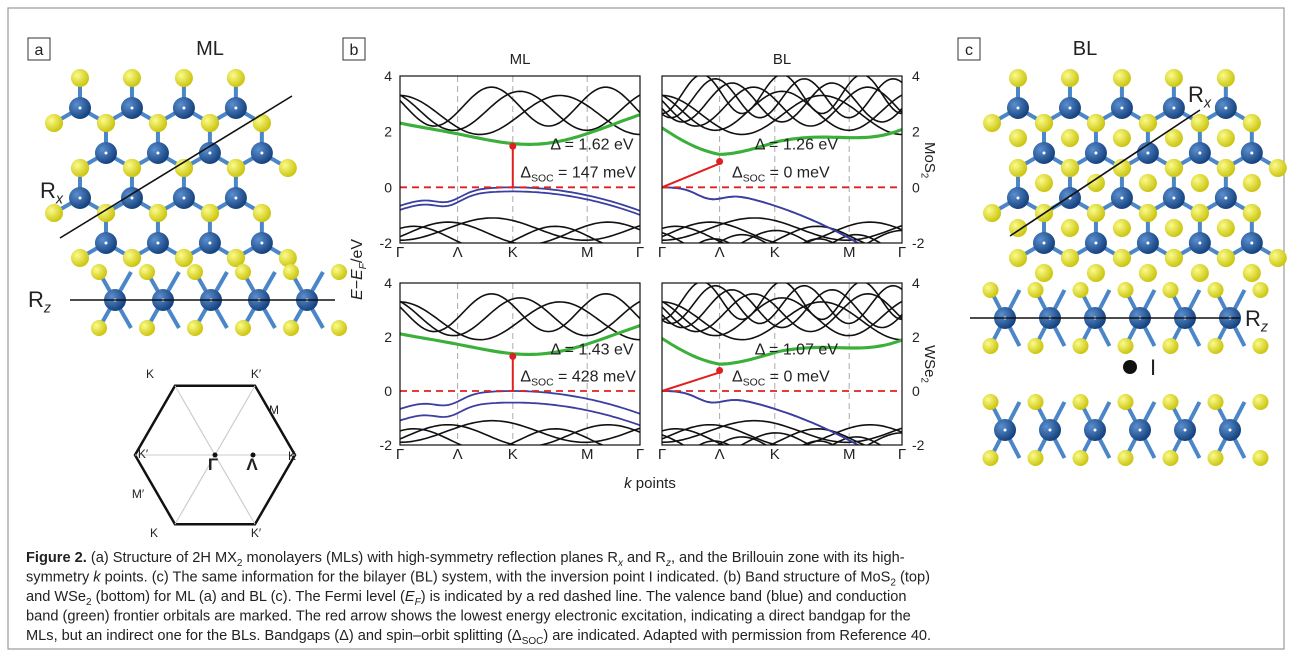  What do you see at coordinates (59, 200) in the screenshot?
I see `label-sub: x` at bounding box center [59, 200].